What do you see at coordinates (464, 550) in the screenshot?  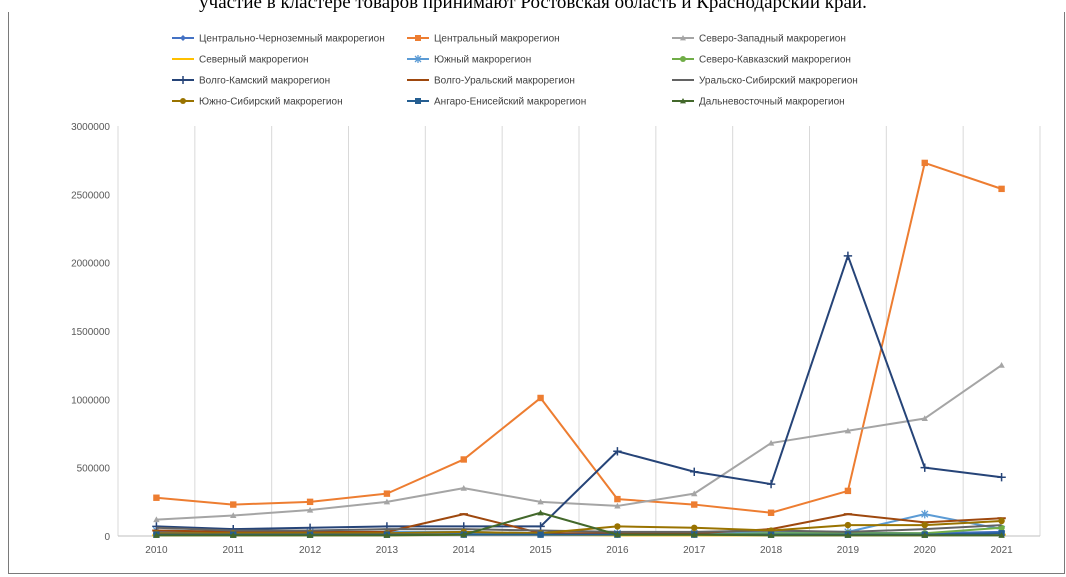 I see `x-tick-label: 2014` at bounding box center [464, 550].